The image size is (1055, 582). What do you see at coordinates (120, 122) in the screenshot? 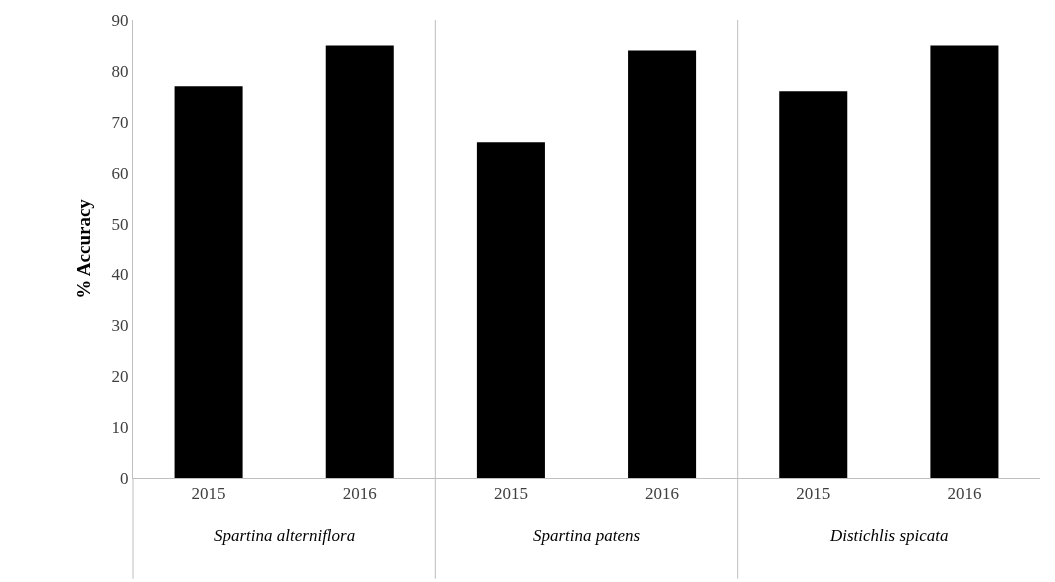
I see `y-tick-label: 70` at bounding box center [120, 122].